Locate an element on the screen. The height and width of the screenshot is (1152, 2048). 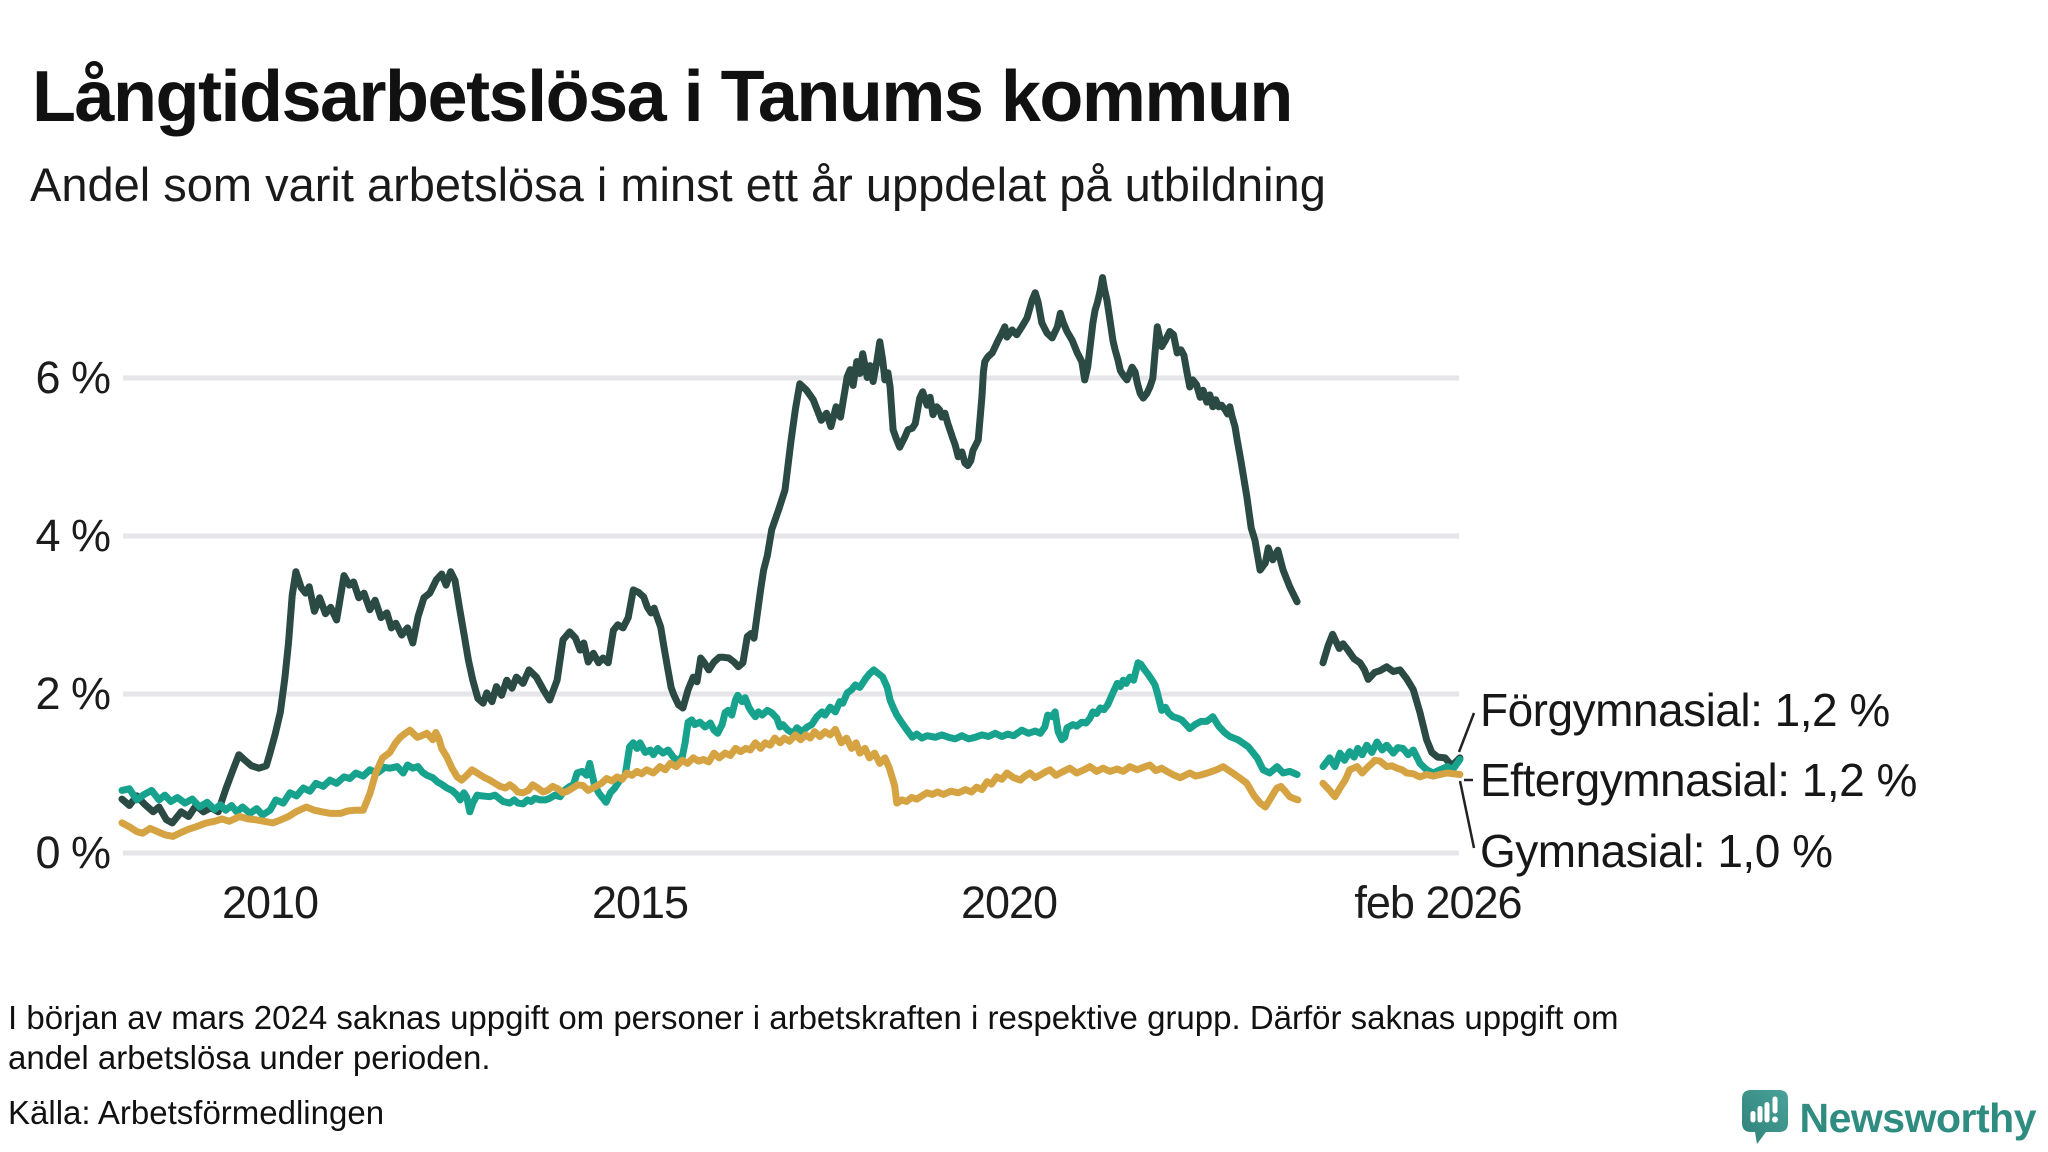
end-label-leaders is located at coordinates (1466, 780).